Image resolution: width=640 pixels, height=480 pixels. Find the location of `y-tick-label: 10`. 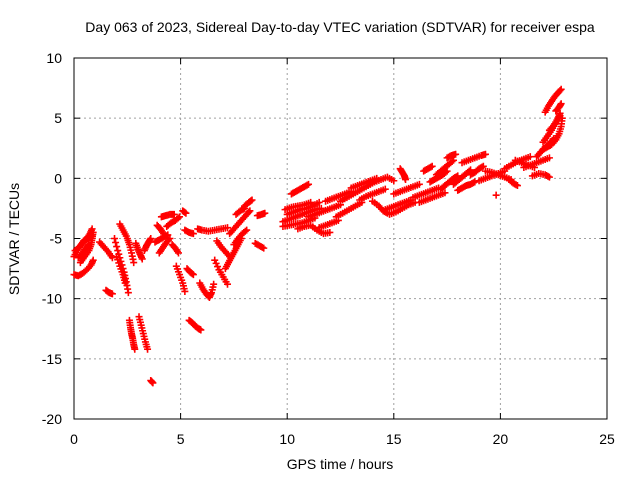

y-tick-label: 10 is located at coordinates (54, 58).